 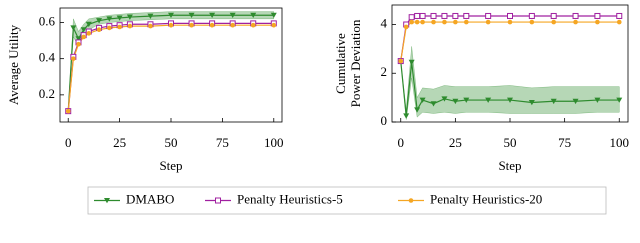 What do you see at coordinates (13, 64) in the screenshot?
I see `y-axis-label: Average Utility` at bounding box center [13, 64].